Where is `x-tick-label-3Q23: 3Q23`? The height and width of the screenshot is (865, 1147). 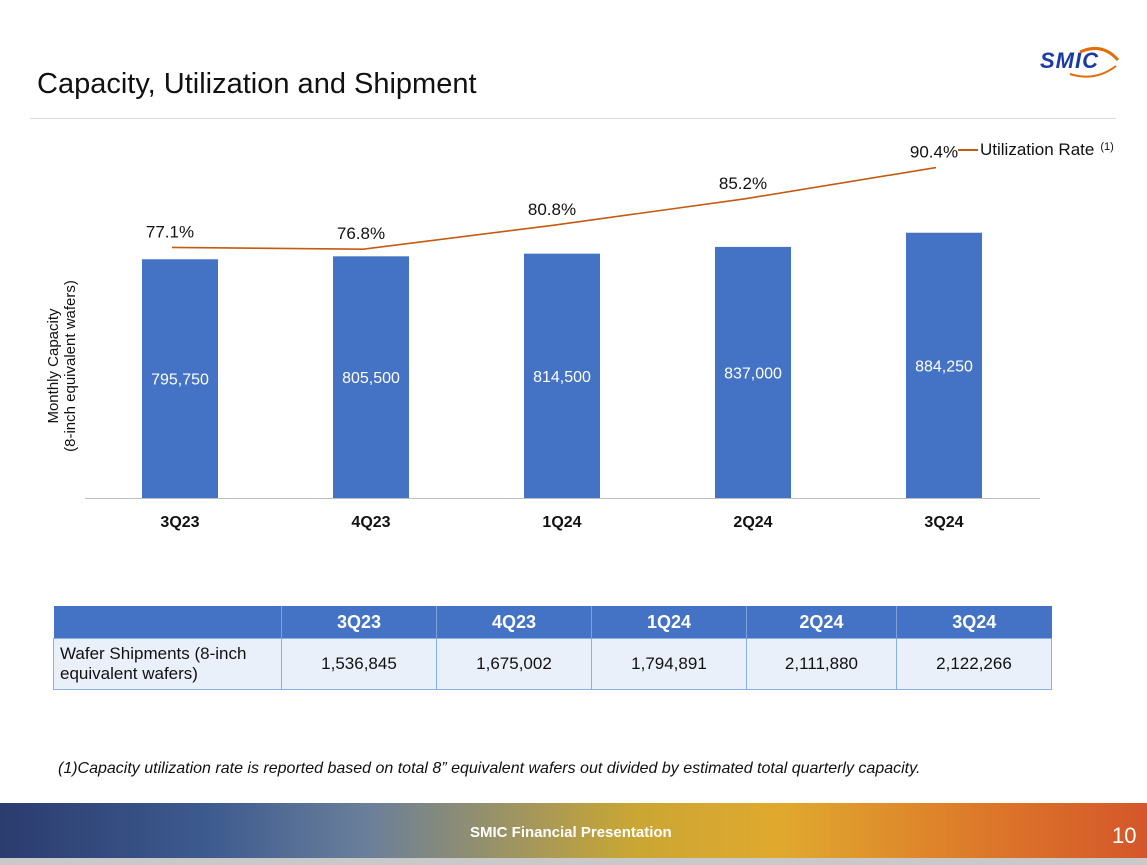
x-tick-label-3Q23: 3Q23 is located at coordinates (179, 522).